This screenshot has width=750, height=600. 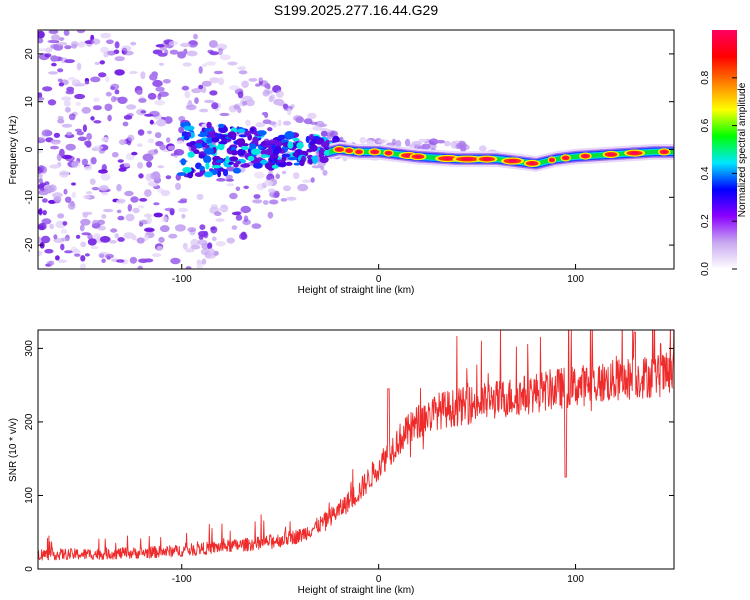 What do you see at coordinates (501, 156) in the screenshot?
I see `spectrogram-ridge-band` at bounding box center [501, 156].